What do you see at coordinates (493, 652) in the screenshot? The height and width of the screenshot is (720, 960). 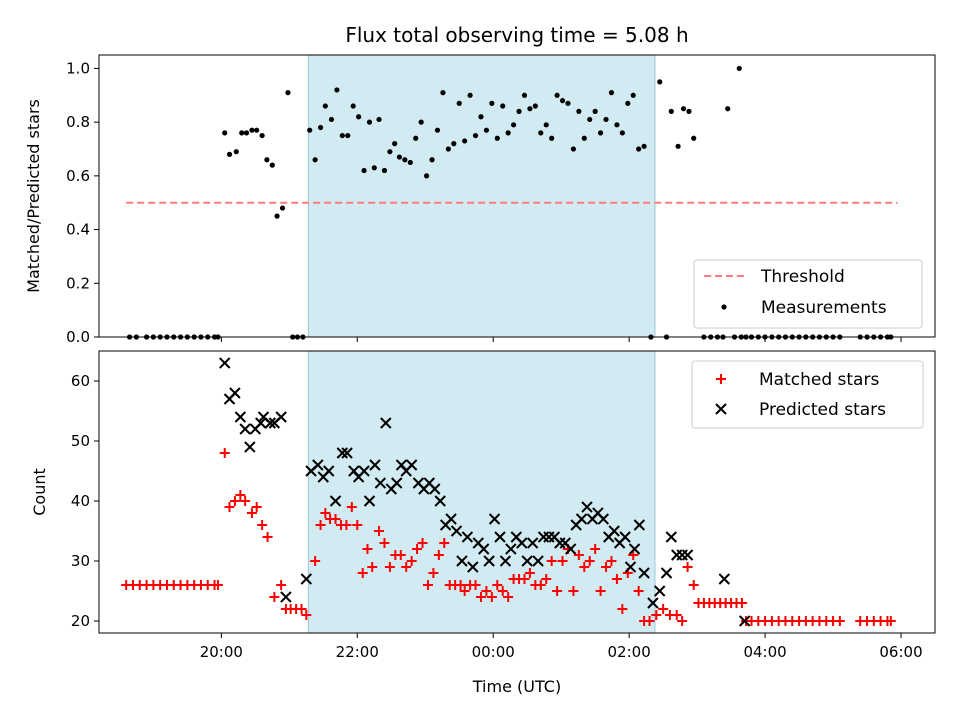 I see `x-tick-label: 00:00` at bounding box center [493, 652].